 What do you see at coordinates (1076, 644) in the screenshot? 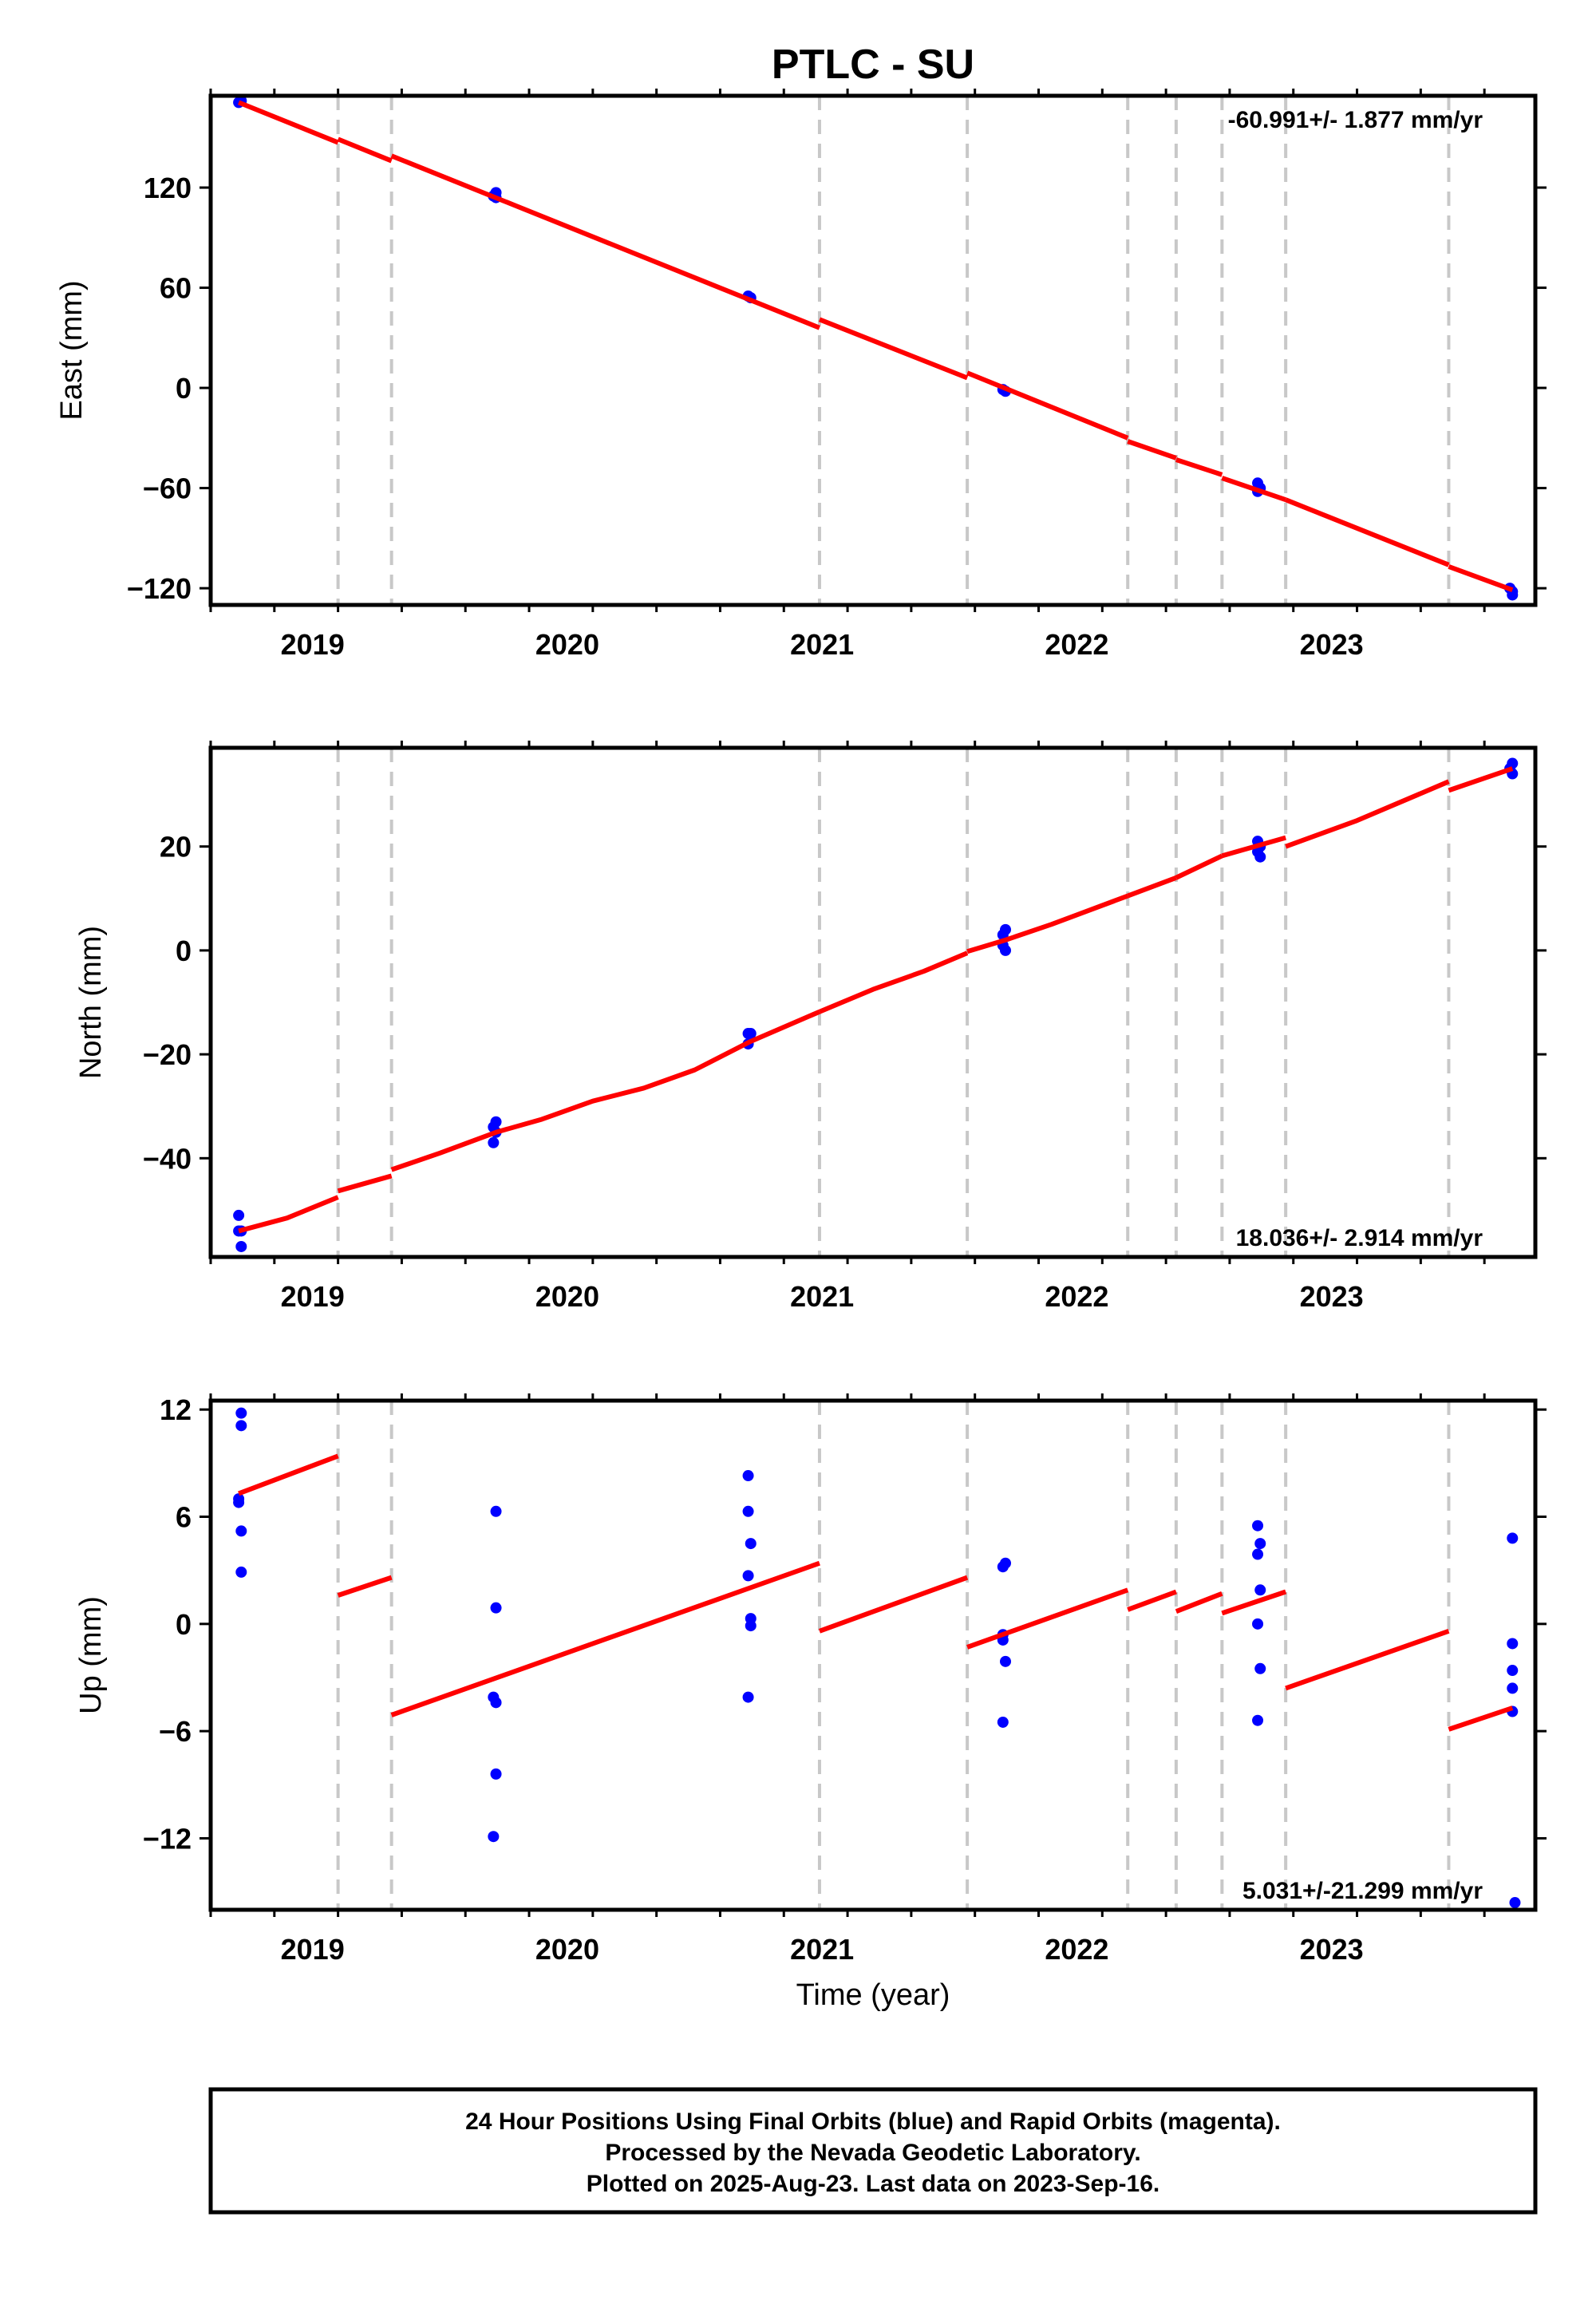
I see `east-x-tick-label: 2022` at bounding box center [1076, 644].